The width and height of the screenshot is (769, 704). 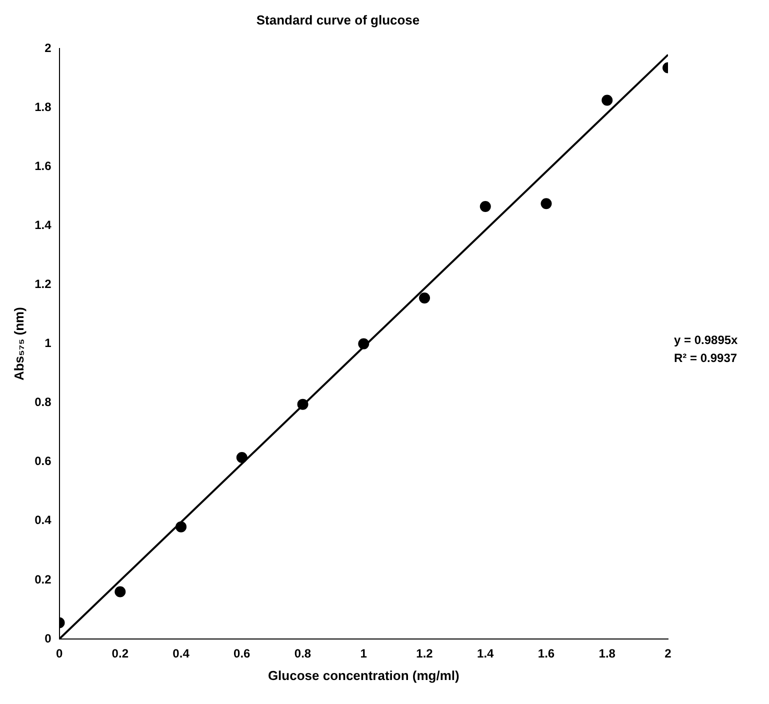 I want to click on y-axis-title: Abs₅₇₅ (nm), so click(x=18, y=344).